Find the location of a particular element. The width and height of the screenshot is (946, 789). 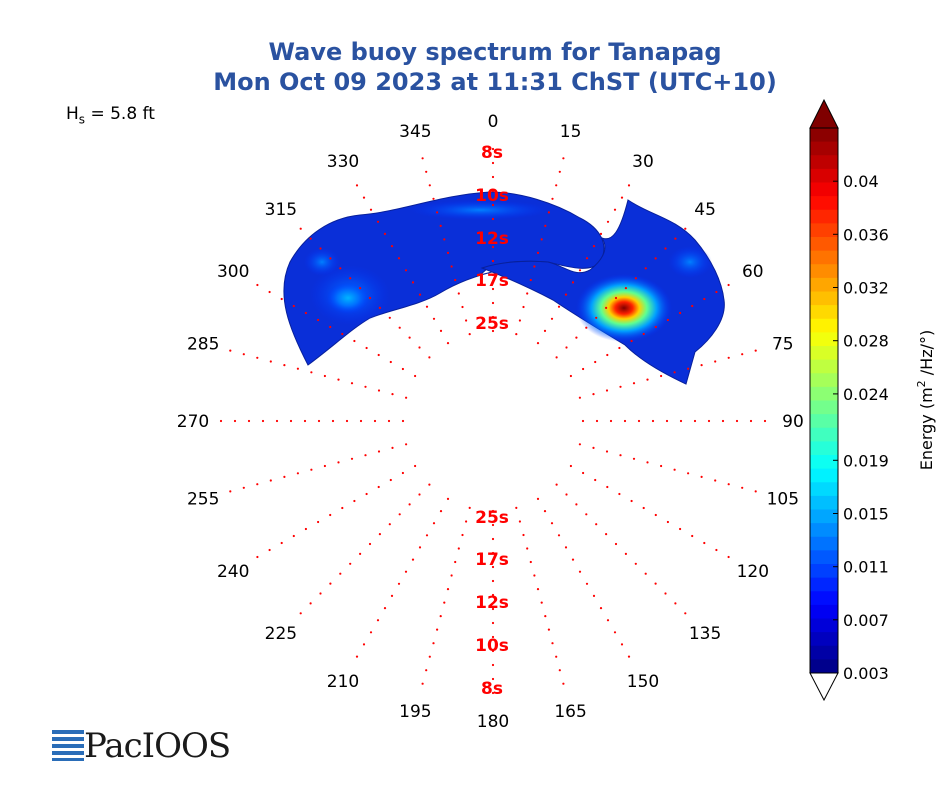

direction-label-60: 60 is located at coordinates (753, 272).